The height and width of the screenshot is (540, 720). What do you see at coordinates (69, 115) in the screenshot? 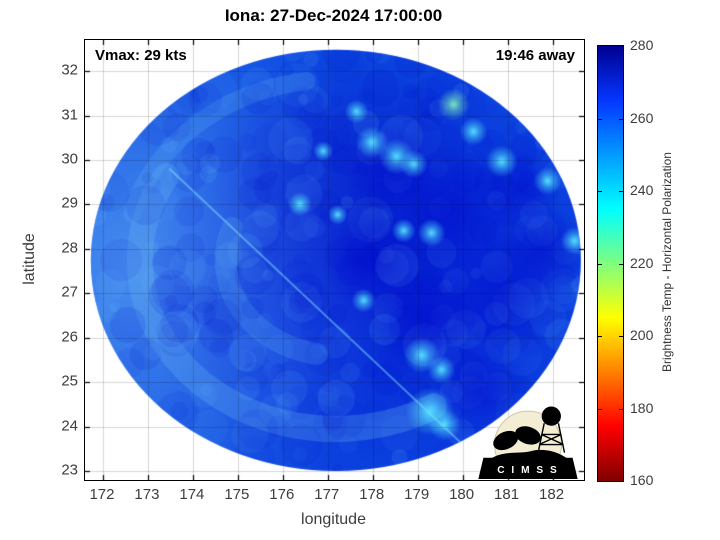
I see `y-tick-label: 31` at bounding box center [69, 115].